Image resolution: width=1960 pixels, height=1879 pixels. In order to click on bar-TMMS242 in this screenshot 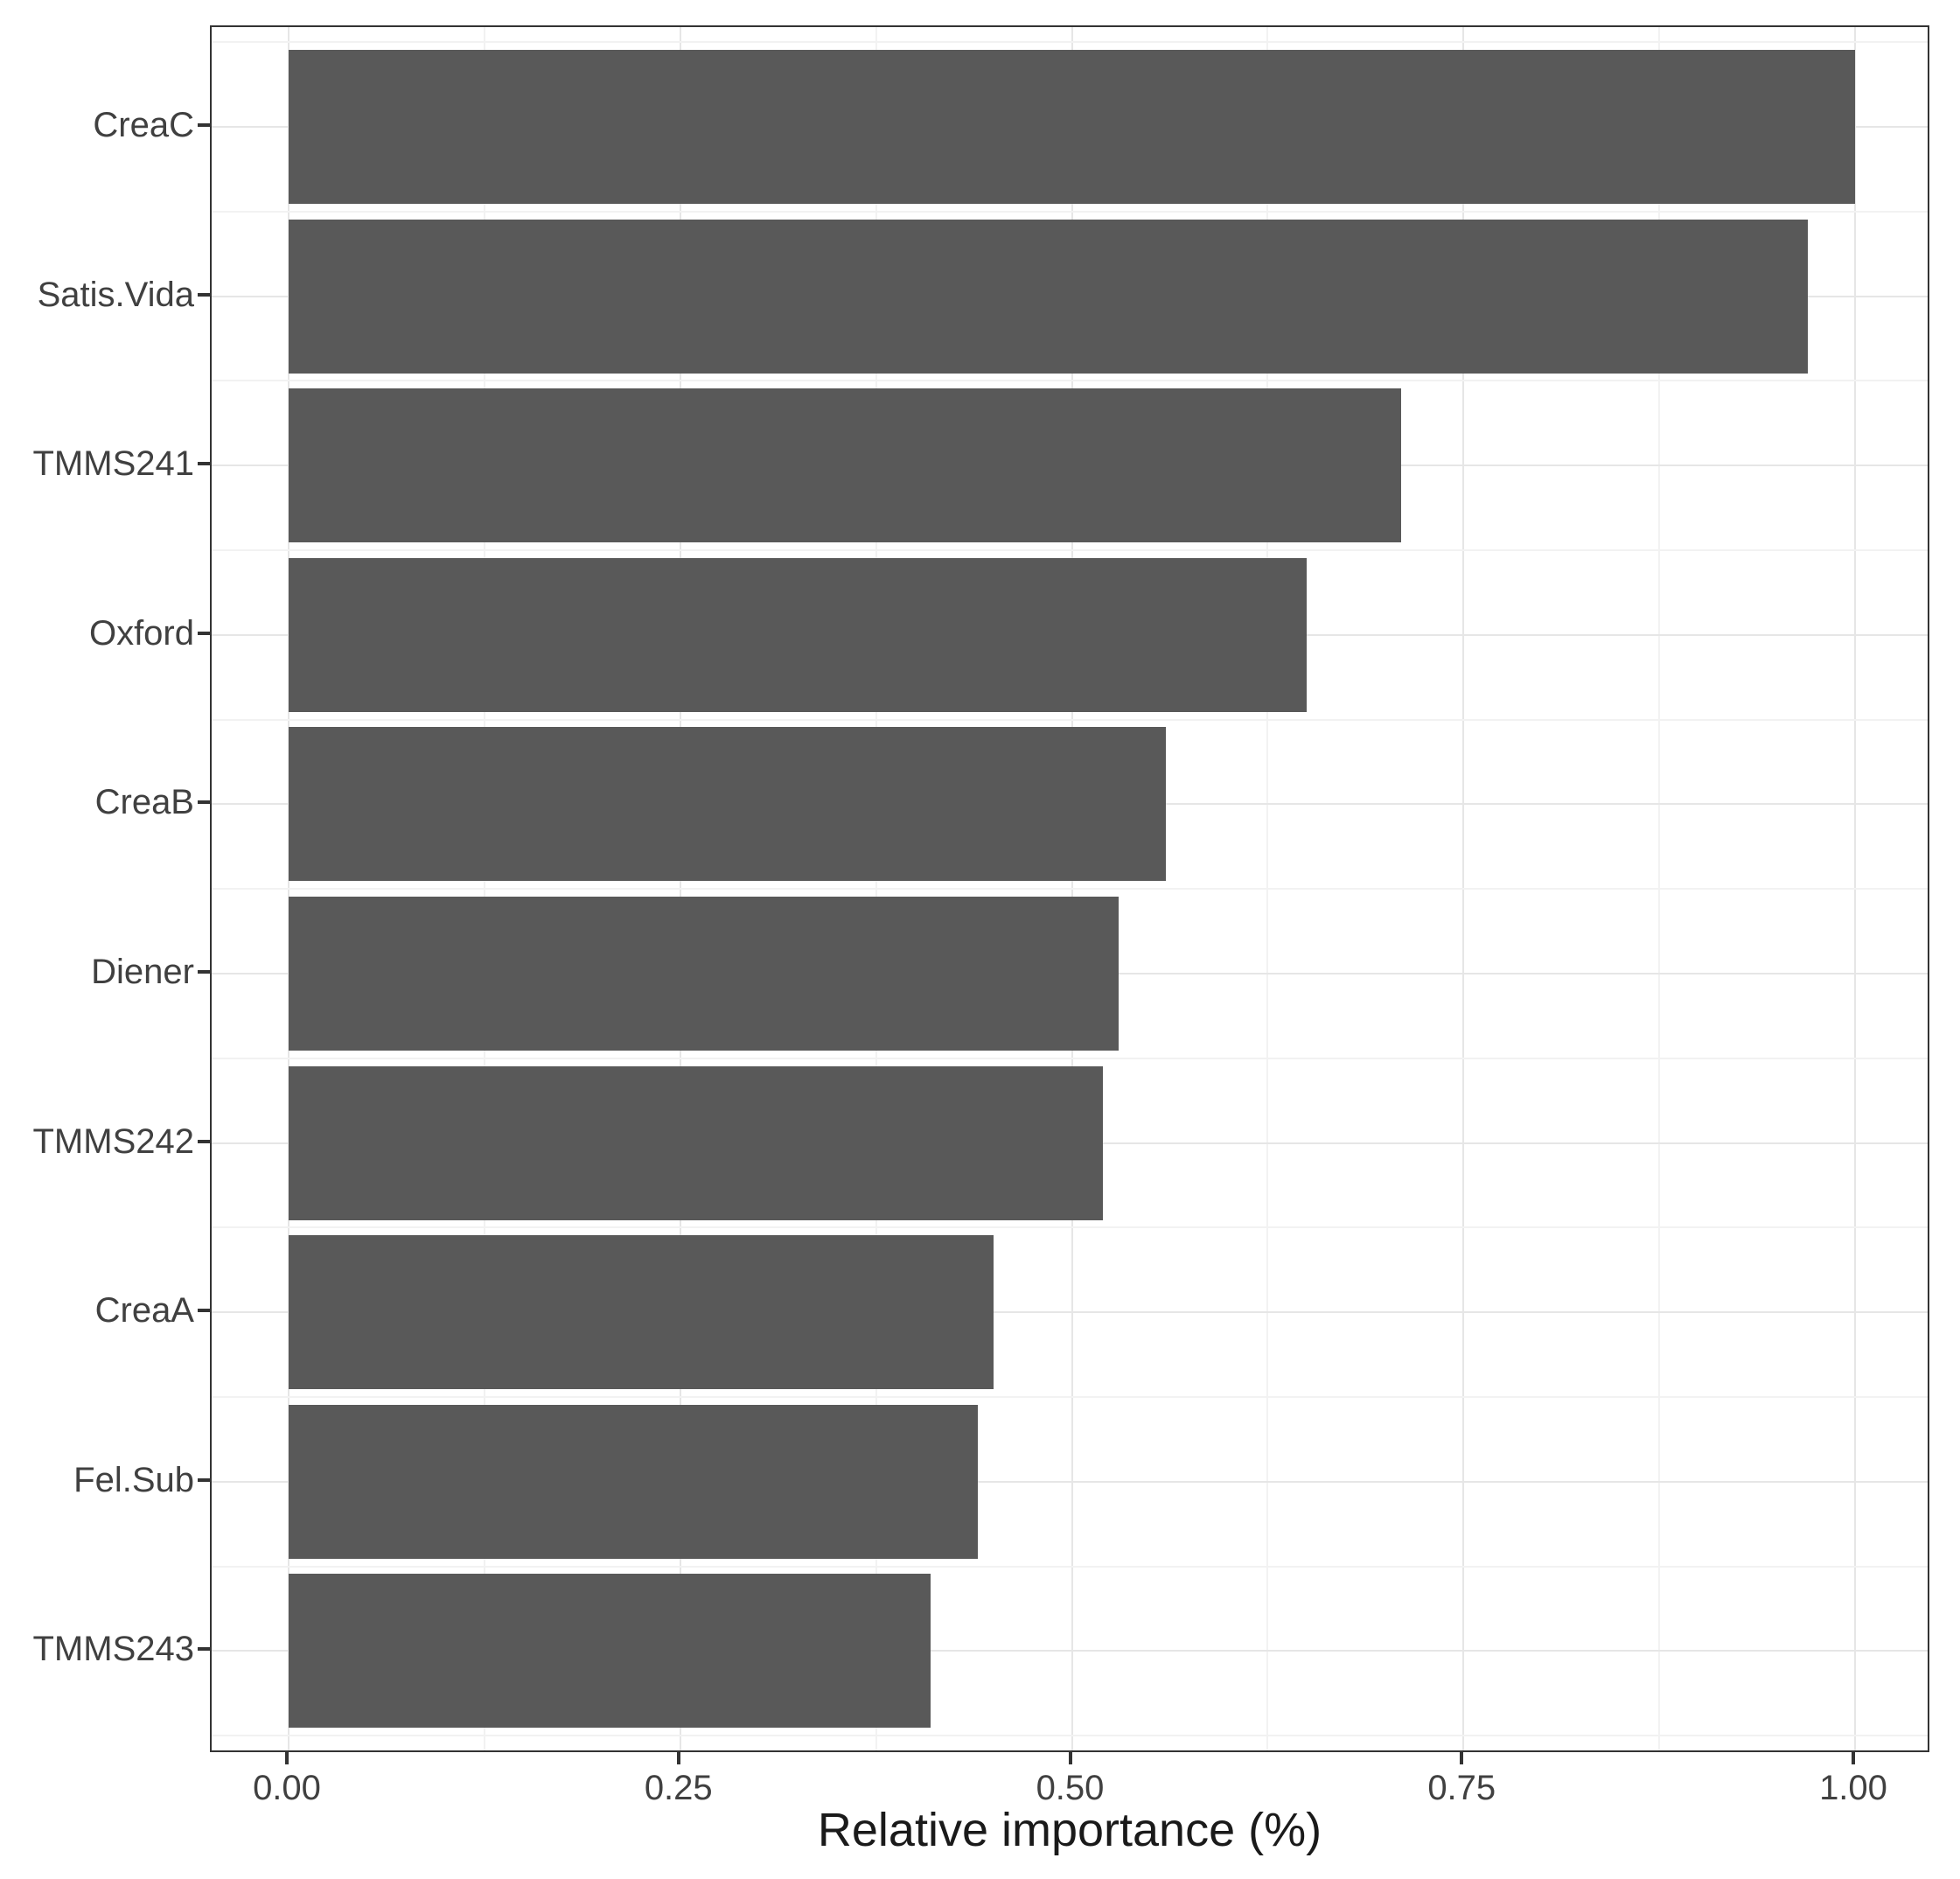, I will do `click(696, 1142)`.